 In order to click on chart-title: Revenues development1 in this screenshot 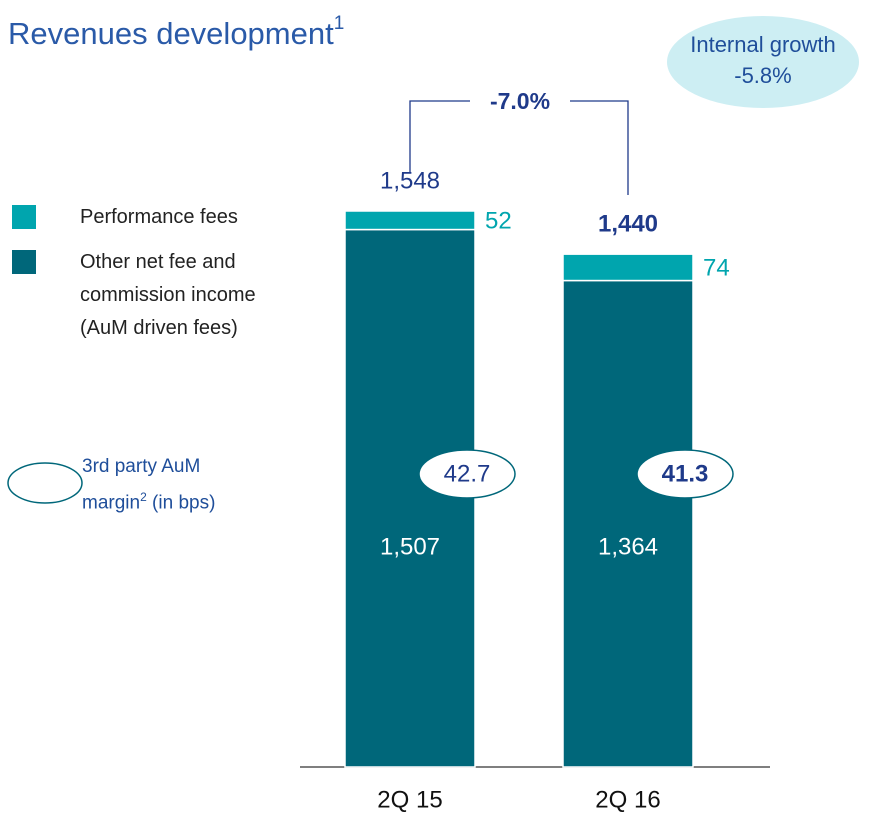, I will do `click(176, 32)`.